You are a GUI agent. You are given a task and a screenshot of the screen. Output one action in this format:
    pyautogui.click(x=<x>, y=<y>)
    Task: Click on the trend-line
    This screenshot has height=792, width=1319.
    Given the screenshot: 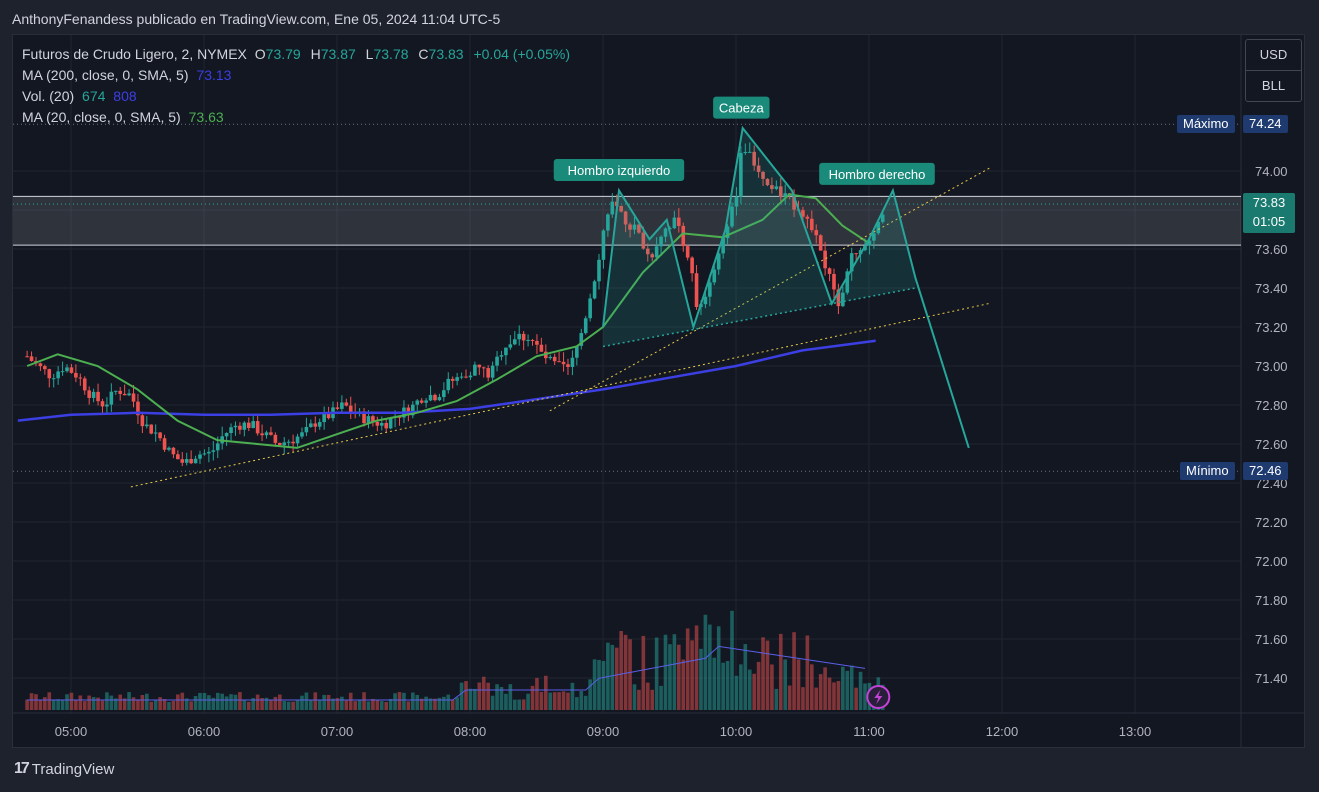 What is the action you would take?
    pyautogui.click(x=770, y=289)
    